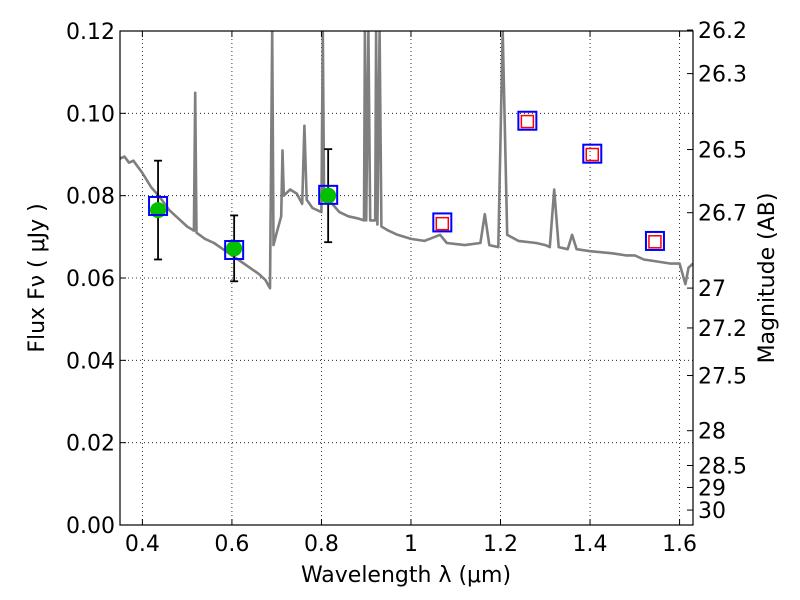 This screenshot has height=600, width=800. What do you see at coordinates (679, 544) in the screenshot?
I see `x-tick-label: 1.6` at bounding box center [679, 544].